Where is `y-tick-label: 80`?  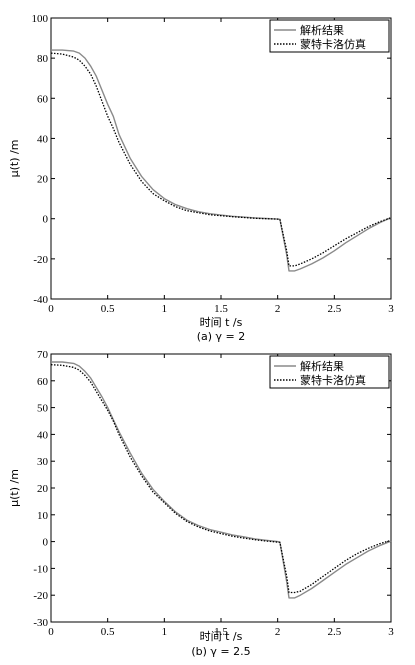 y-tick-label: 80 is located at coordinates (43, 59).